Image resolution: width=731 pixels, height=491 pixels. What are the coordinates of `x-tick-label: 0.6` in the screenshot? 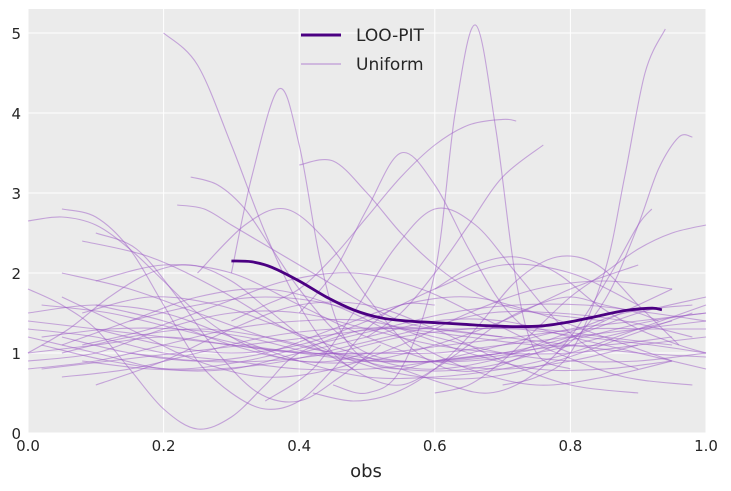 It's located at (435, 446).